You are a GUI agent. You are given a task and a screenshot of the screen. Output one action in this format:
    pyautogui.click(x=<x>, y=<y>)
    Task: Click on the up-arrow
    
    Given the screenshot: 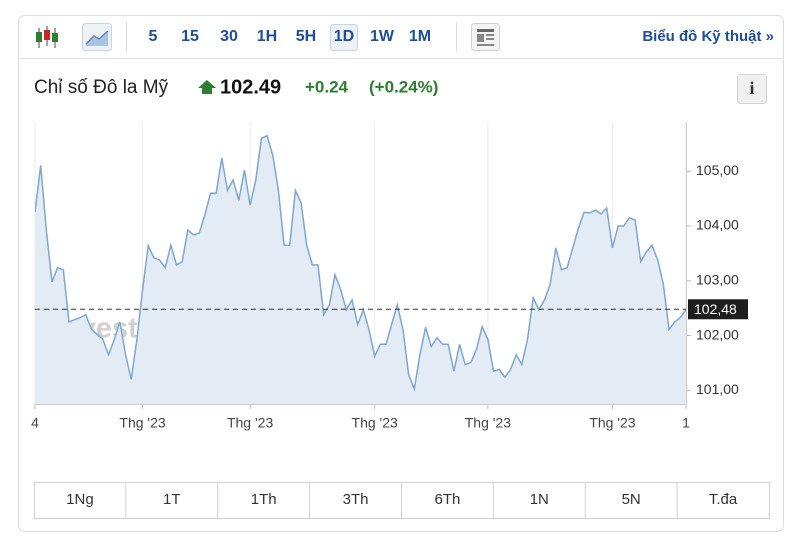 What is the action you would take?
    pyautogui.click(x=207, y=87)
    